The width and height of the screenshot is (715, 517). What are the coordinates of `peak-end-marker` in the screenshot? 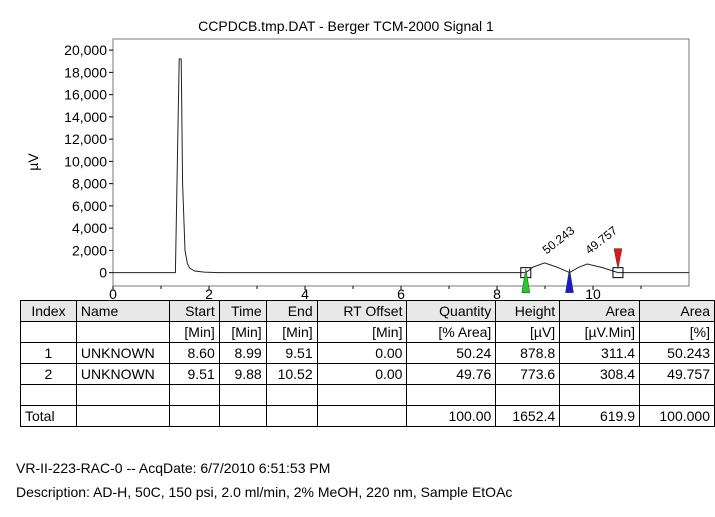 It's located at (618, 258).